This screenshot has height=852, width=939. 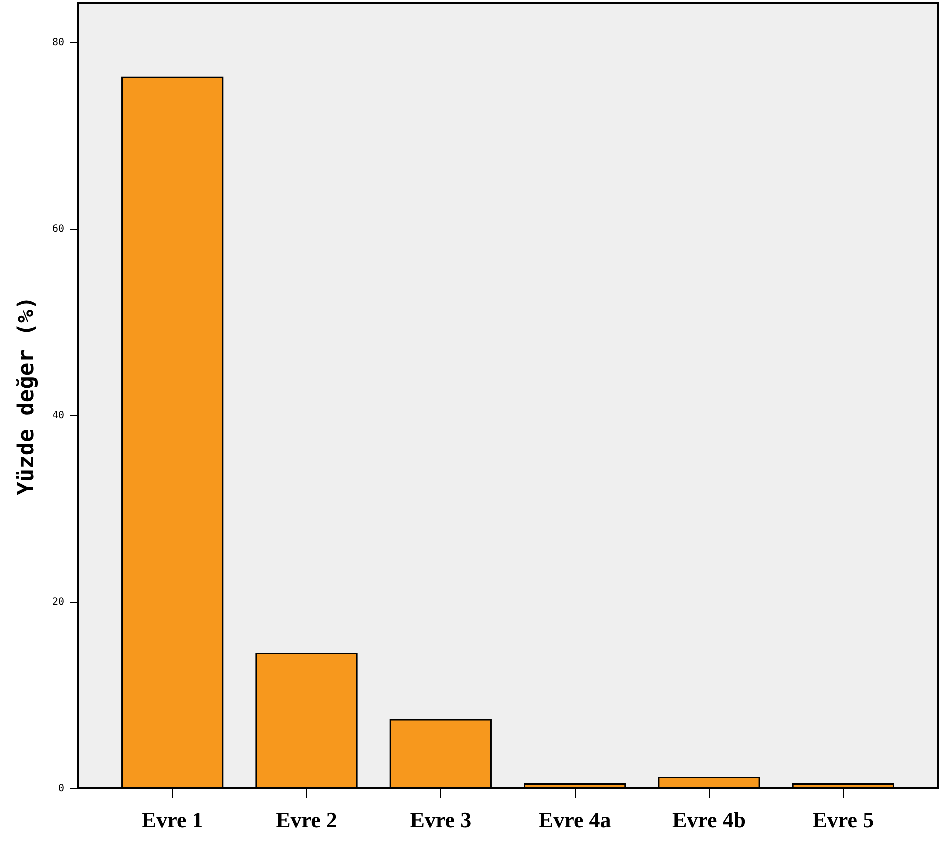 I want to click on y-tick-label: 80, so click(x=58, y=43).